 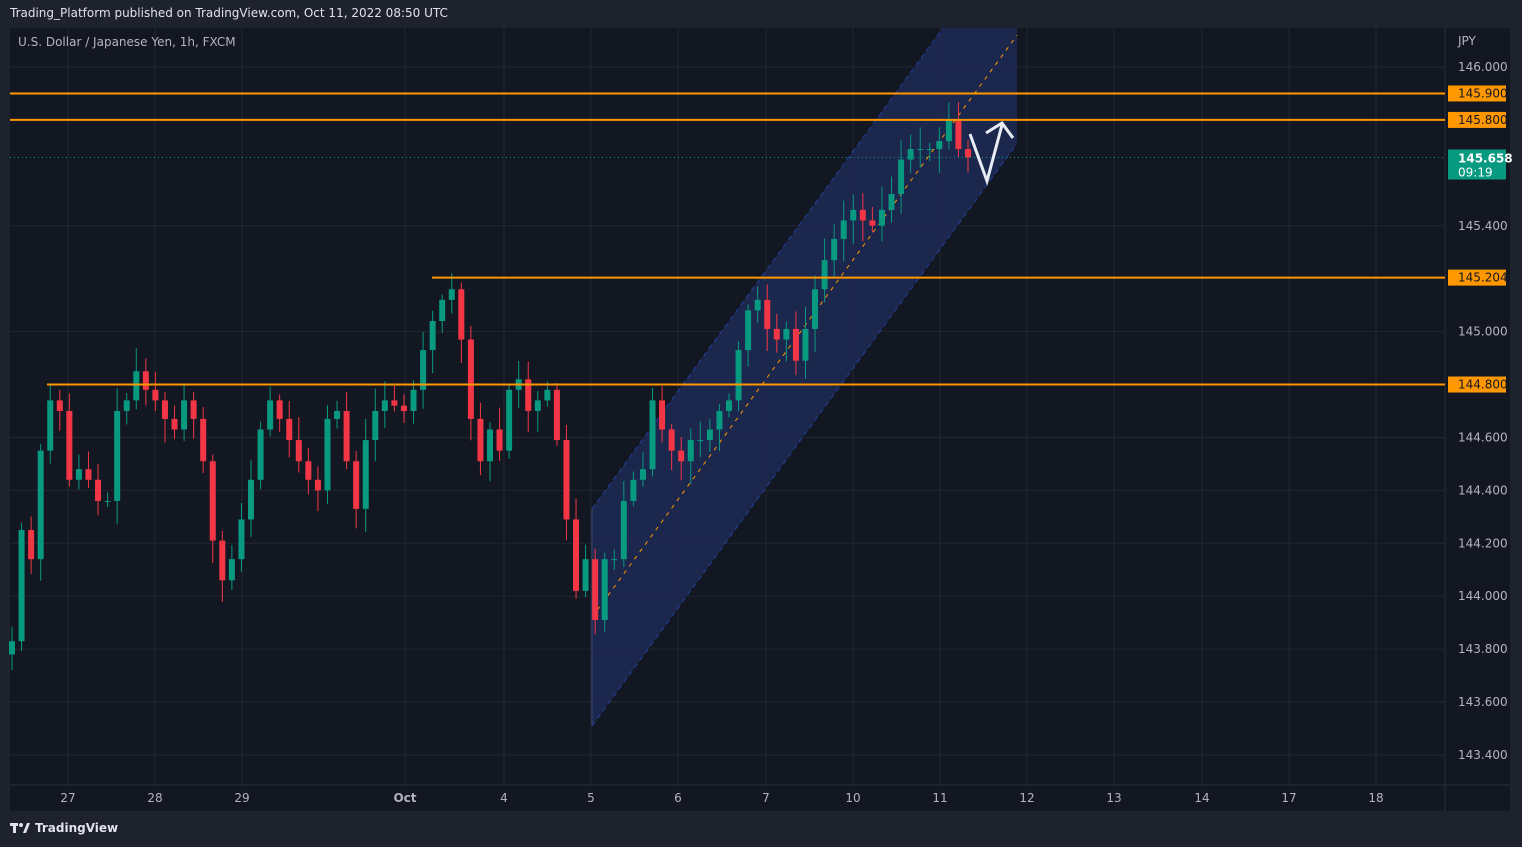 What do you see at coordinates (766, 798) in the screenshot?
I see `x-tick-label: 7` at bounding box center [766, 798].